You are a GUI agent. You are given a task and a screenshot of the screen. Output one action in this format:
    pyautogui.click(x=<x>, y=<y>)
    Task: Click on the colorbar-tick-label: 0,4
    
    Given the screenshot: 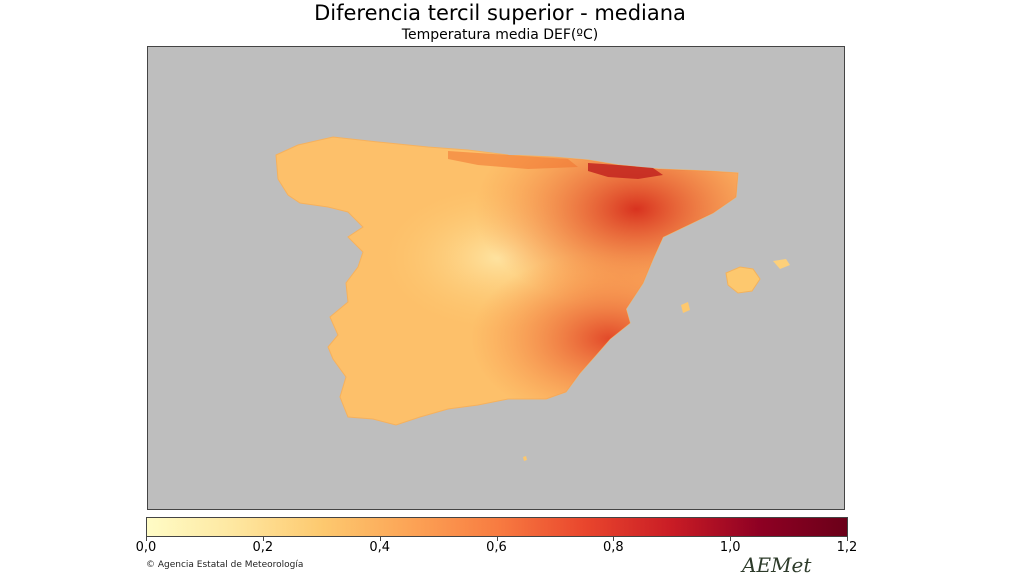 What is the action you would take?
    pyautogui.click(x=379, y=547)
    